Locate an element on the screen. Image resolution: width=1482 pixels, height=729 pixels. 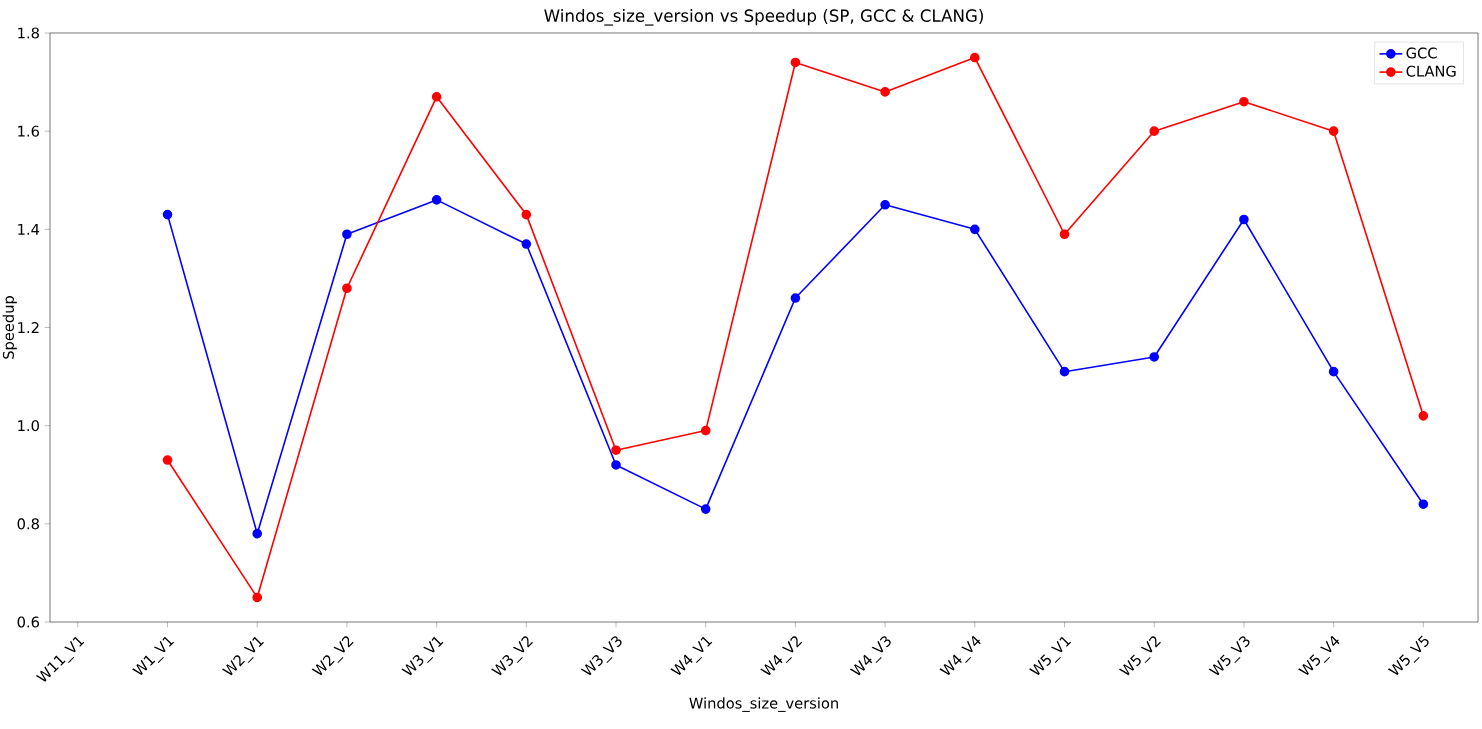
y-tick-label: 1.4 is located at coordinates (29, 229).